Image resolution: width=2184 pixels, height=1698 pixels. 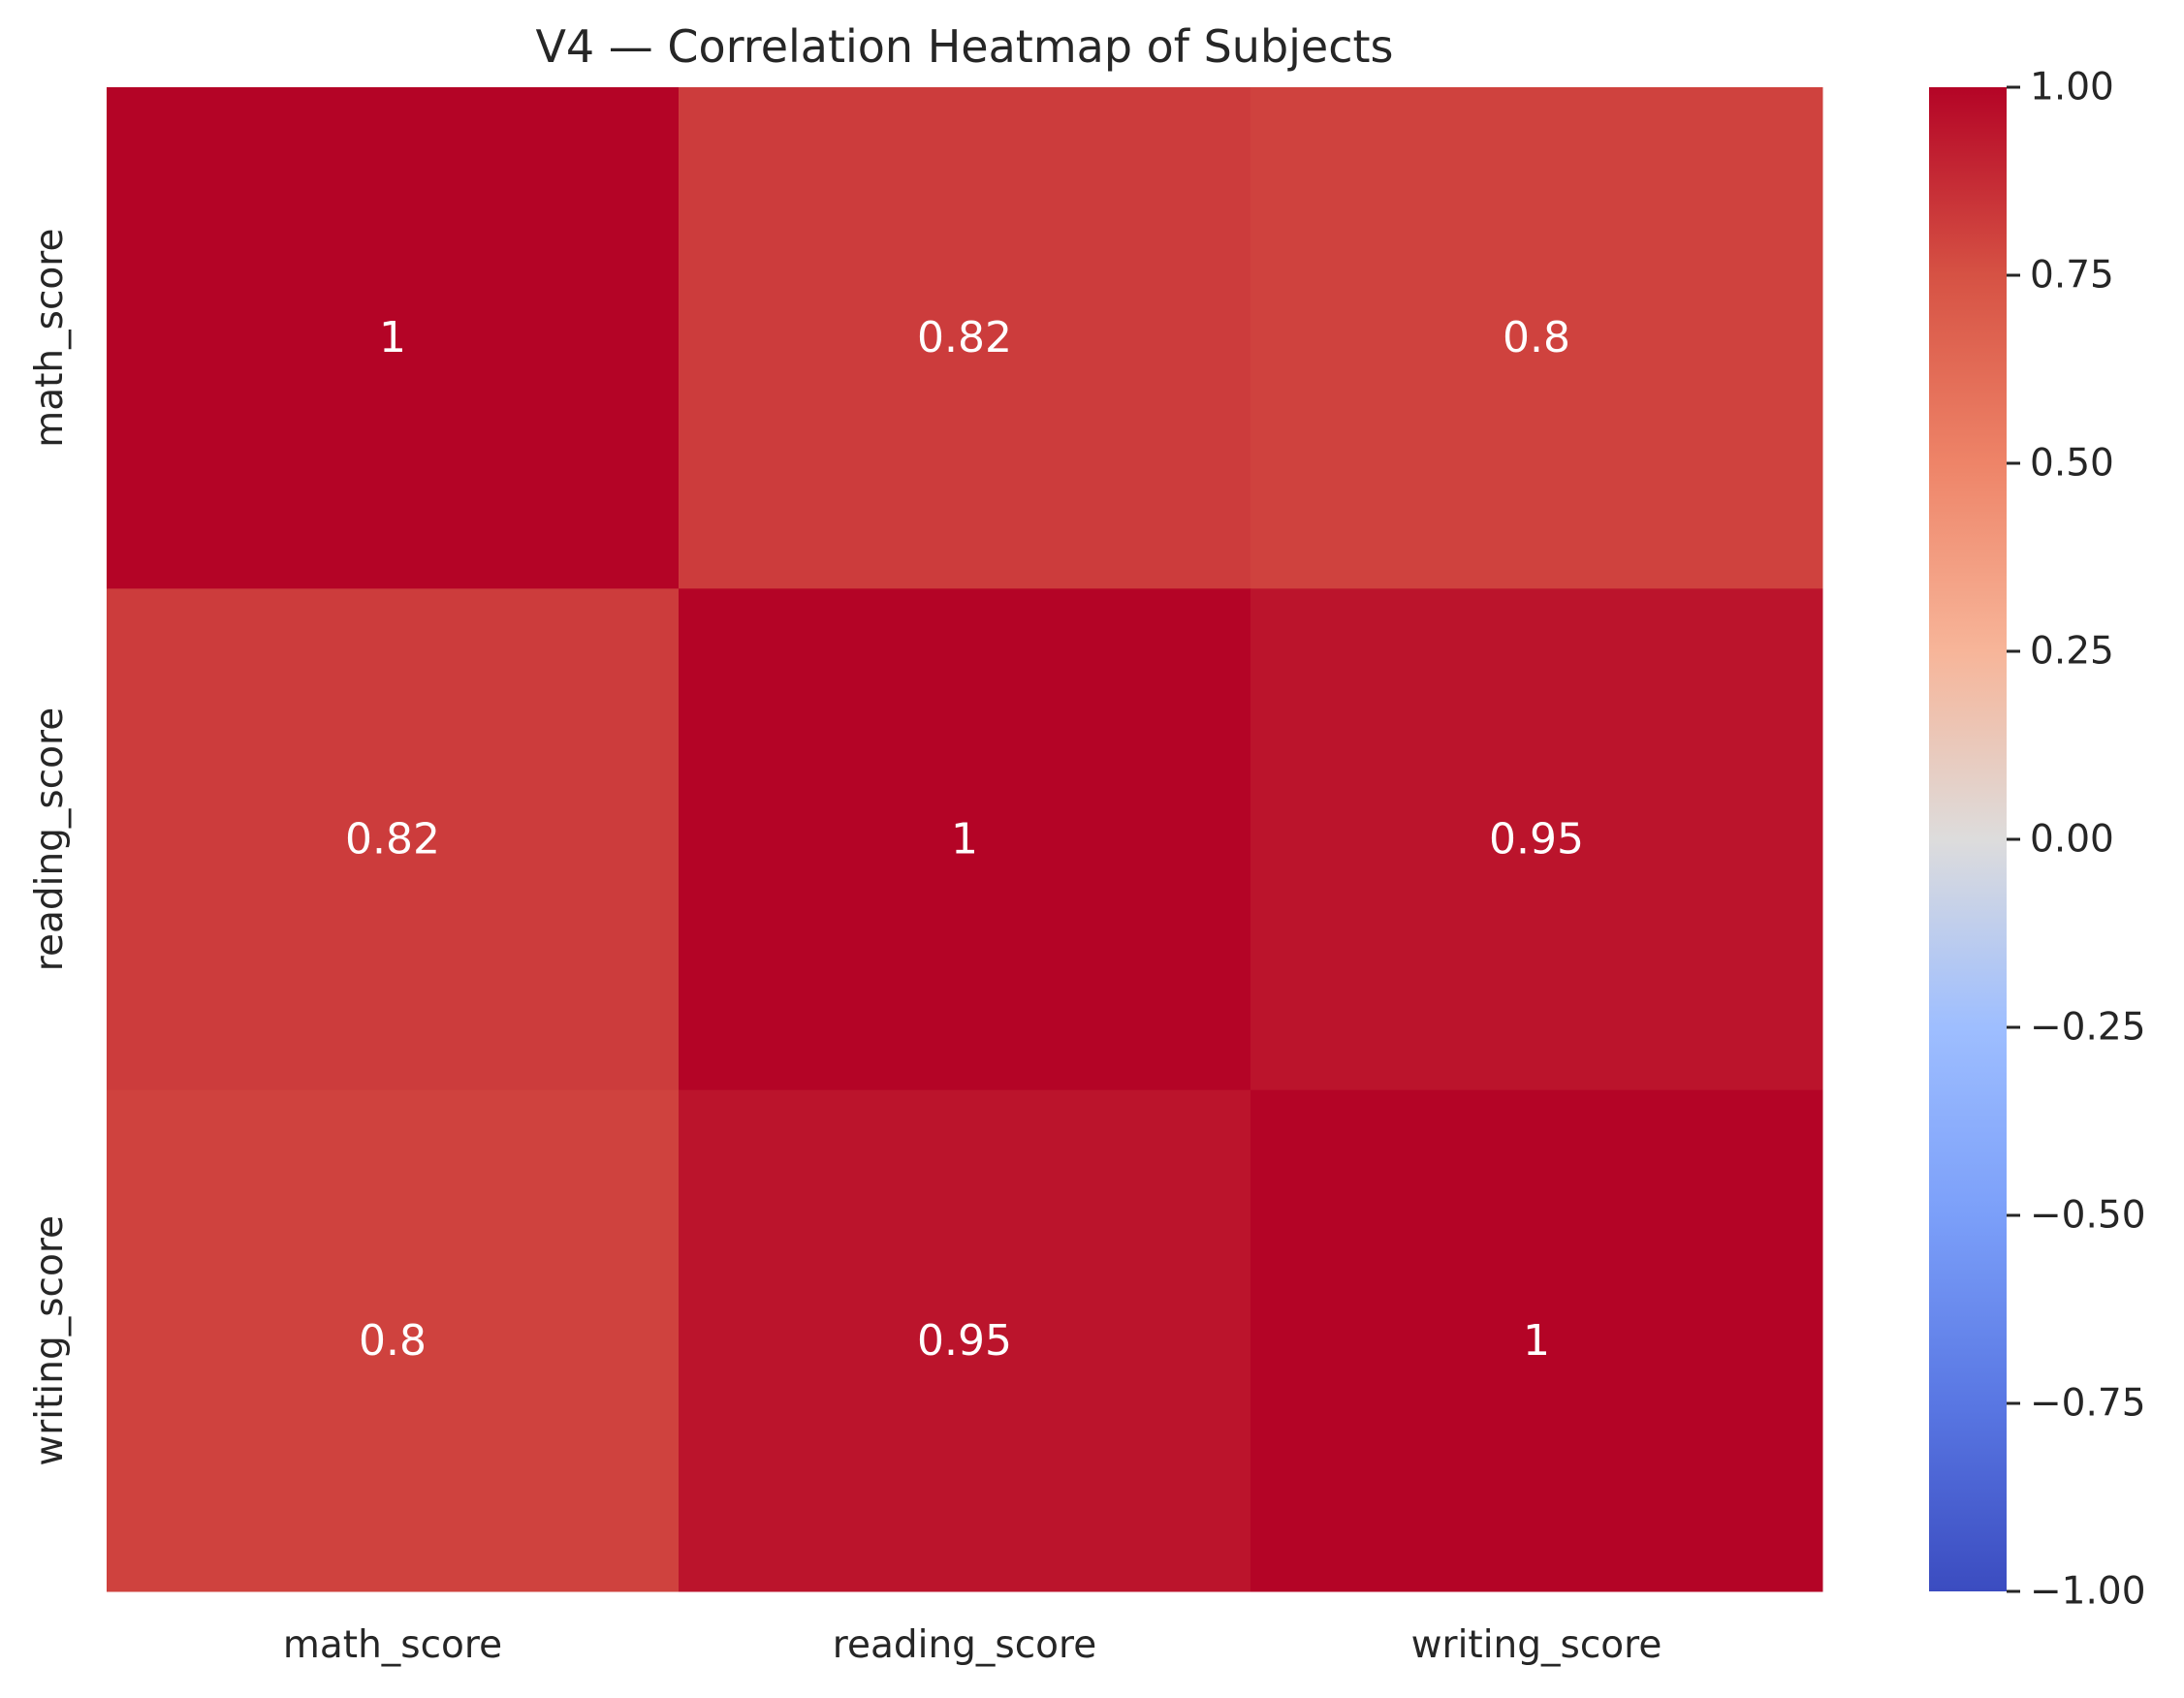 I want to click on colorbar-tick-label: 0.75, so click(x=2072, y=276).